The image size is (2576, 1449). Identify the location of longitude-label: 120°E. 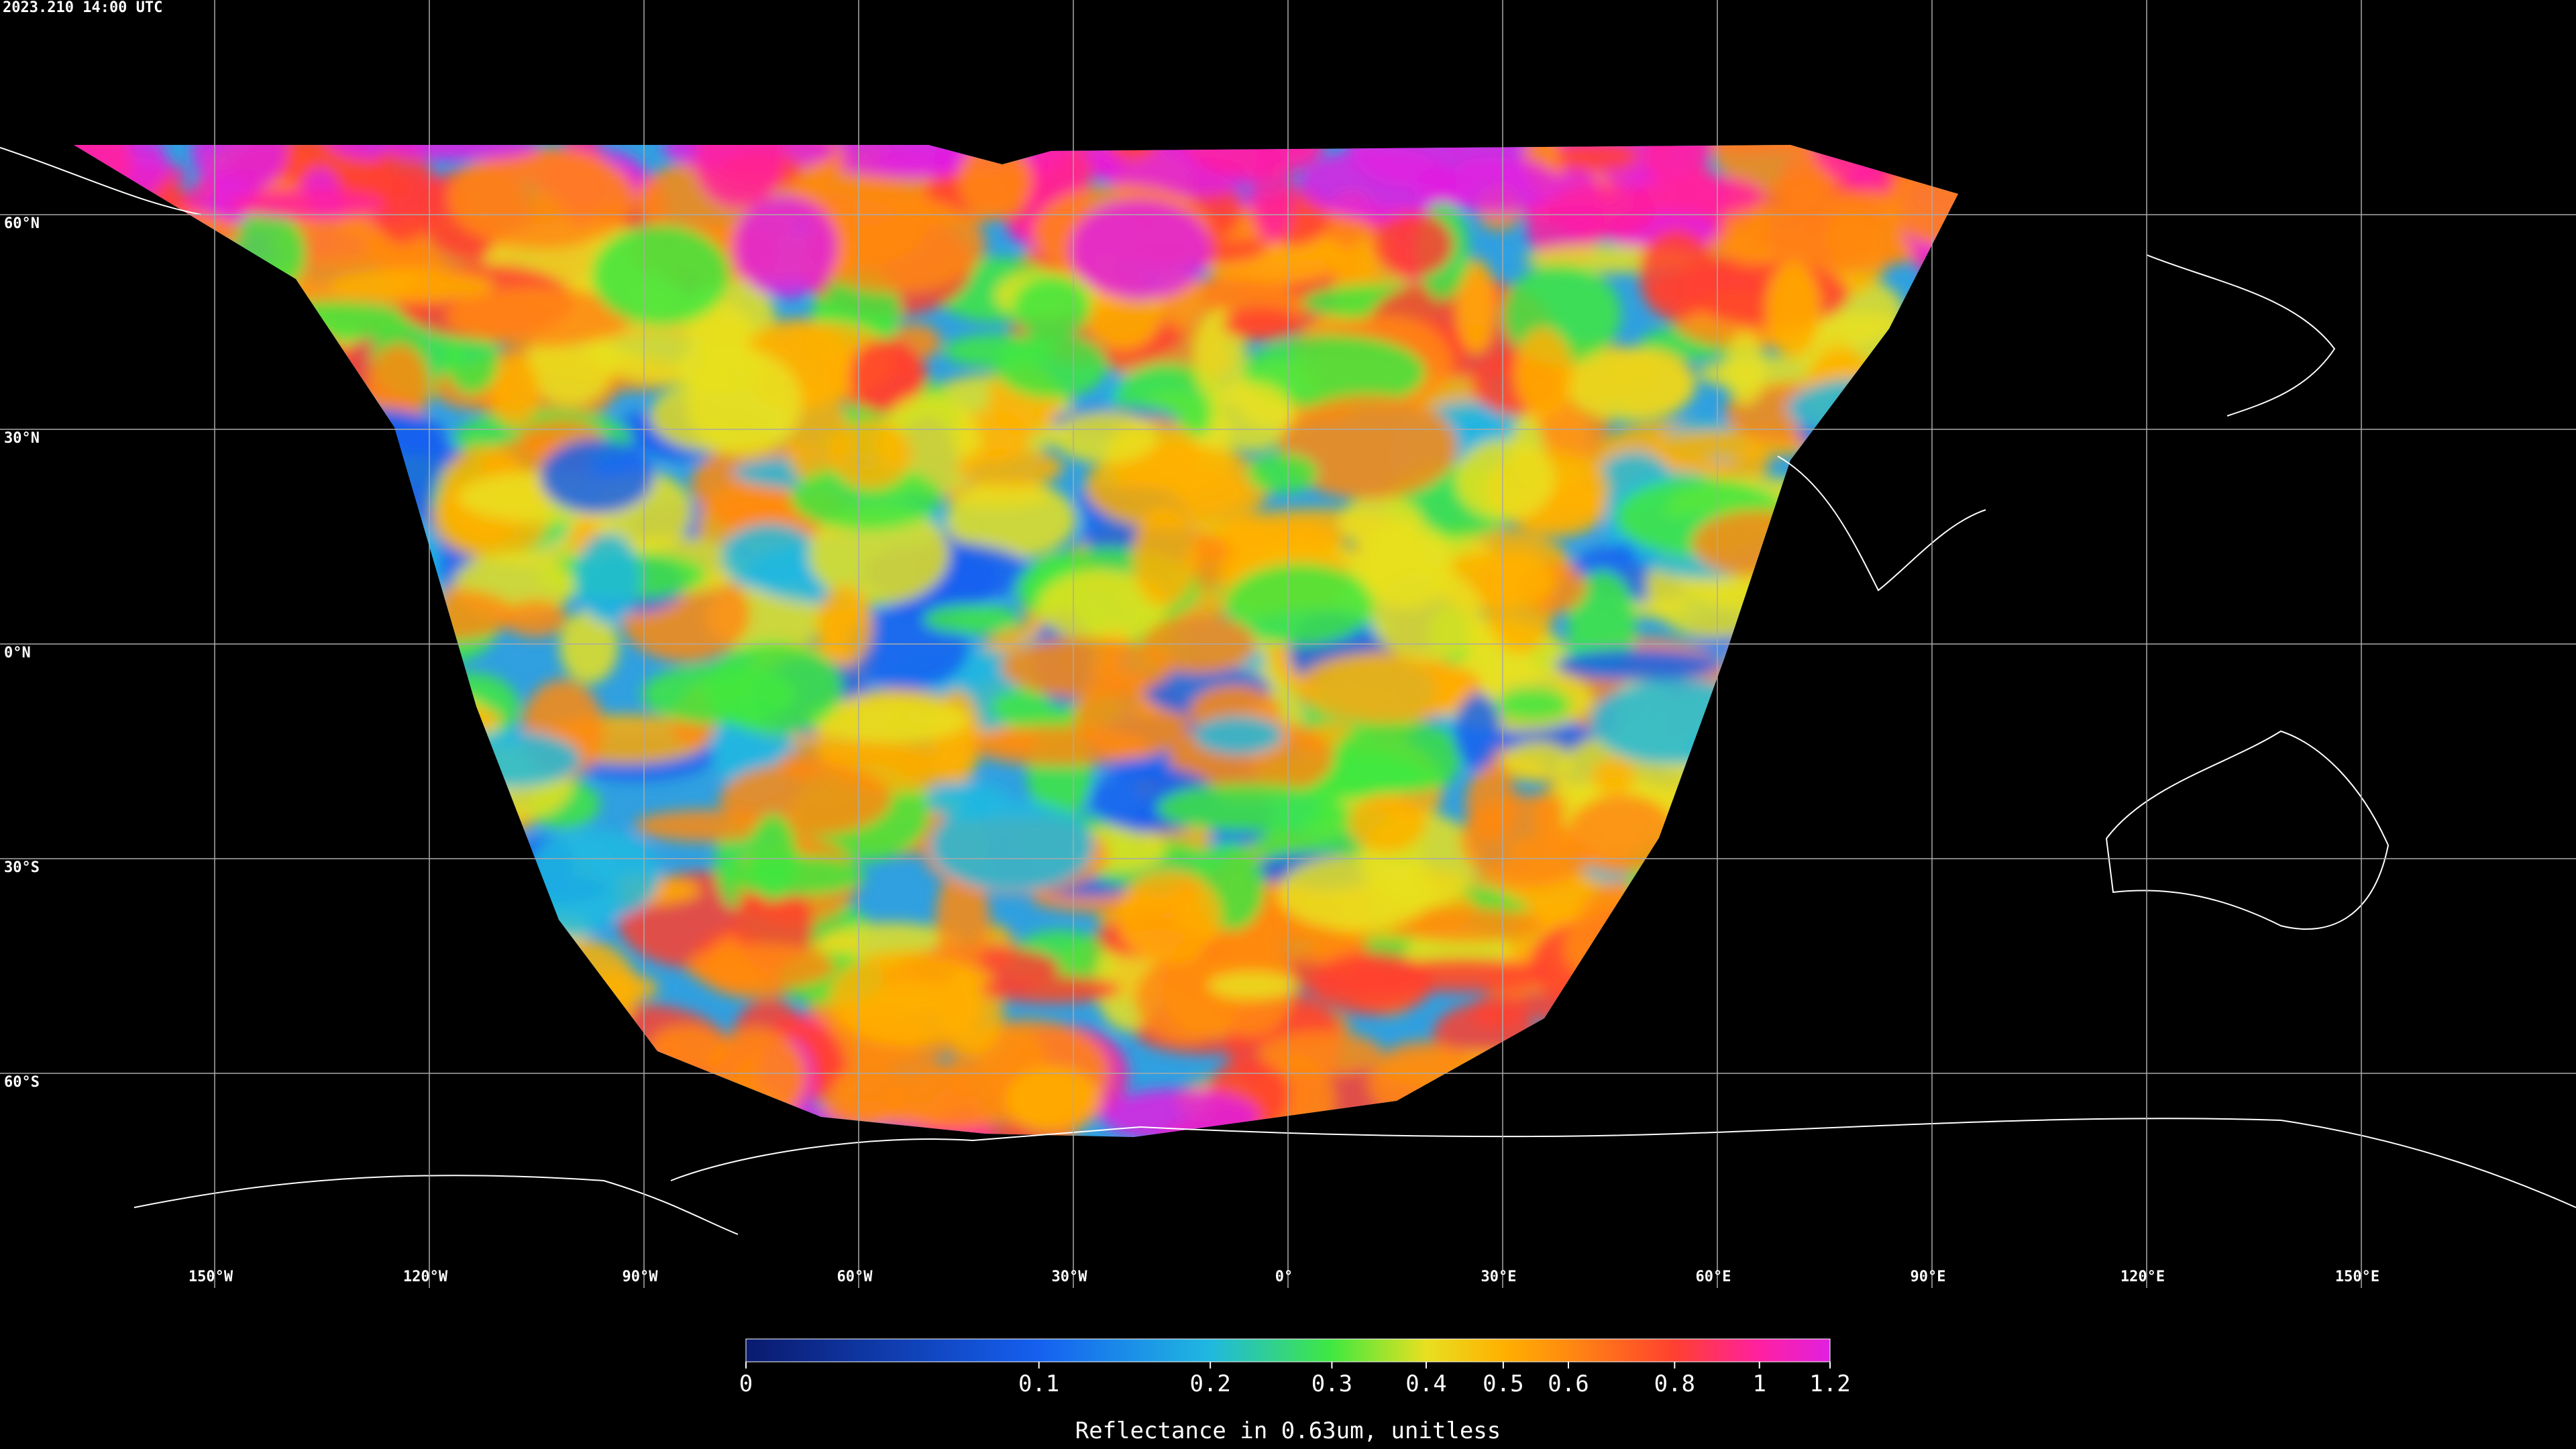
(2143, 1277).